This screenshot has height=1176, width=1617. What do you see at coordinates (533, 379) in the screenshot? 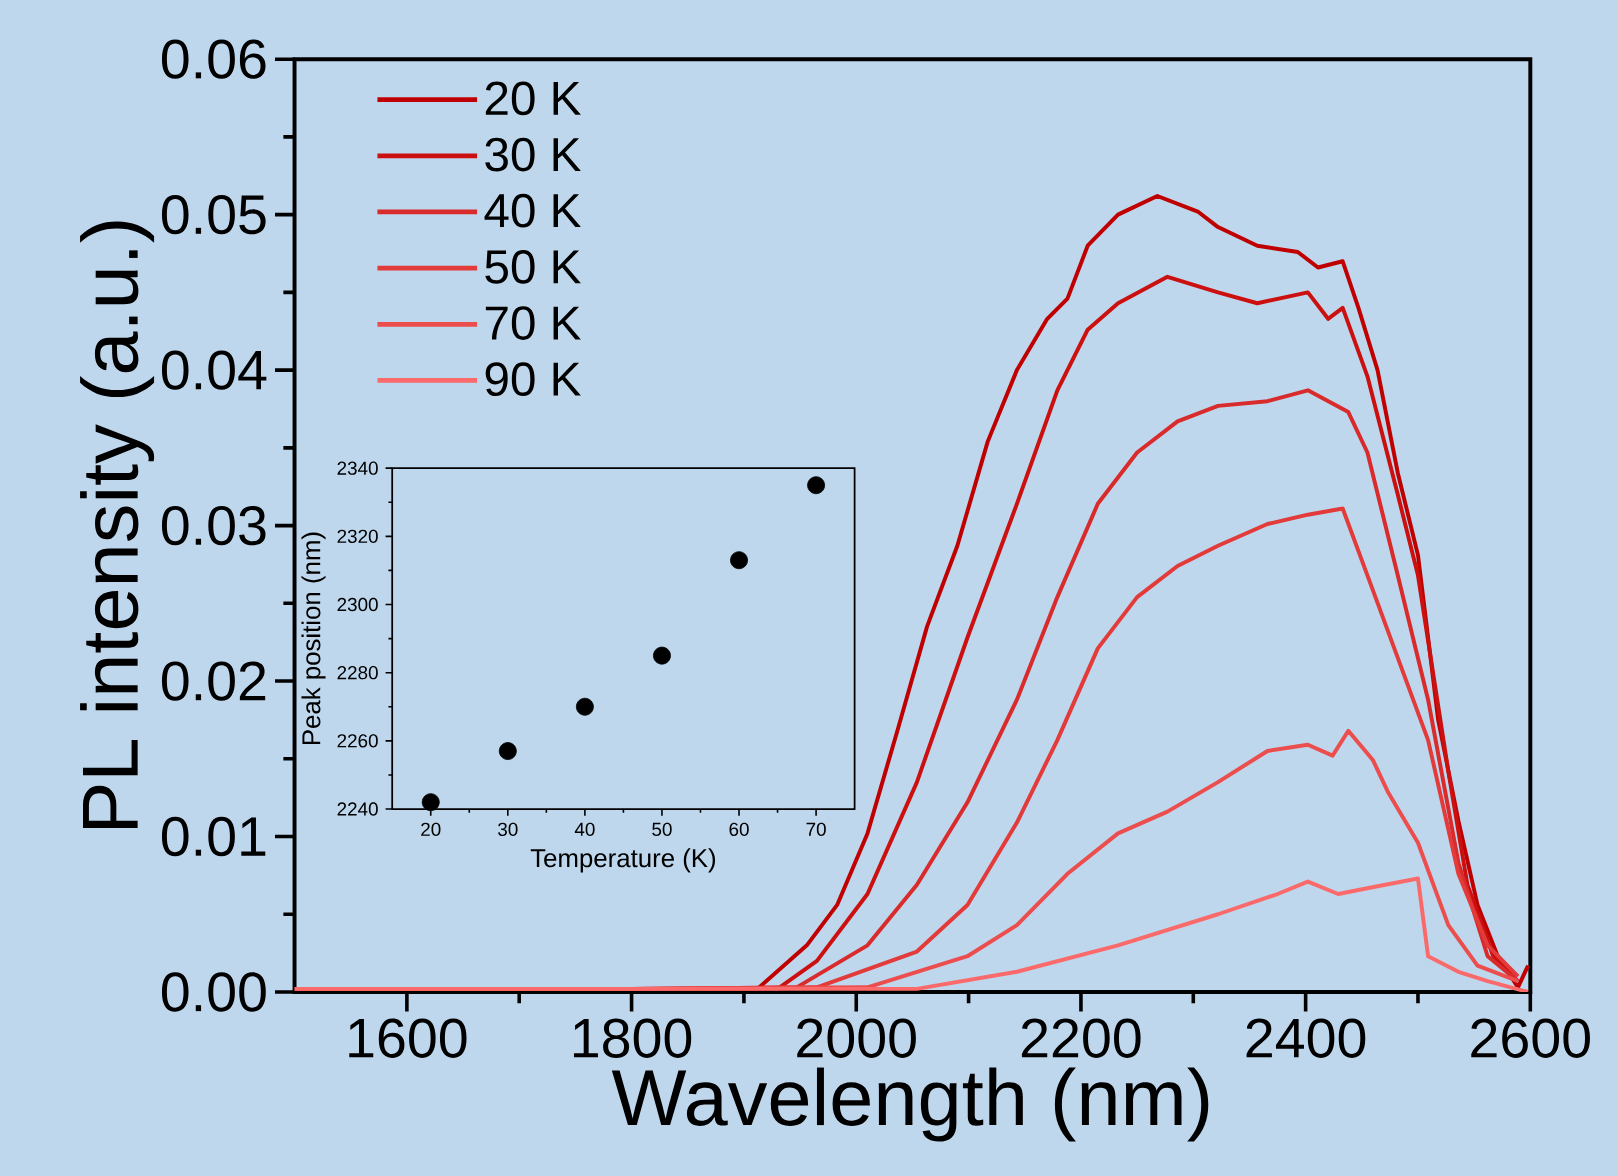
I see `legend-label: 90 K` at bounding box center [533, 379].